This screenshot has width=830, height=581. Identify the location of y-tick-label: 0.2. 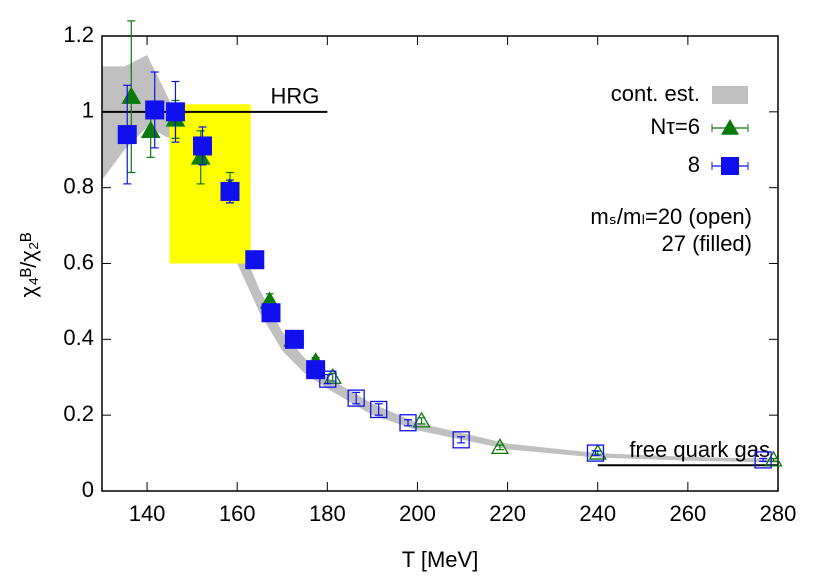
(78, 413).